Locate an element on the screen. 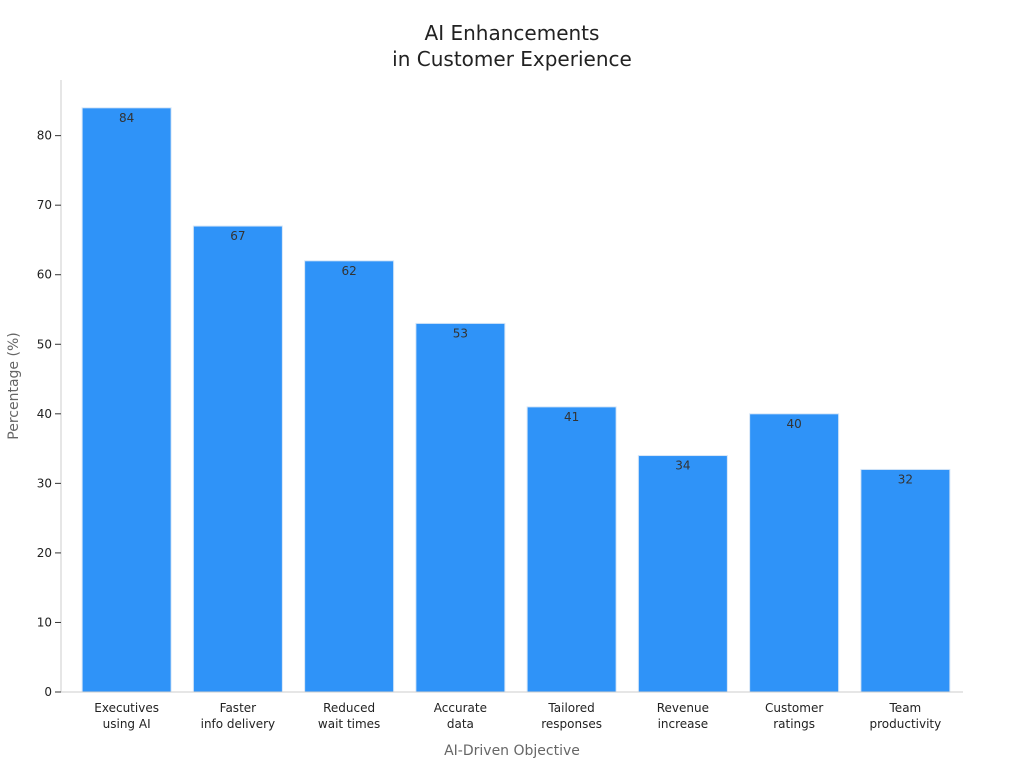 This screenshot has width=1024, height=772. data-label: 40 is located at coordinates (793, 424).